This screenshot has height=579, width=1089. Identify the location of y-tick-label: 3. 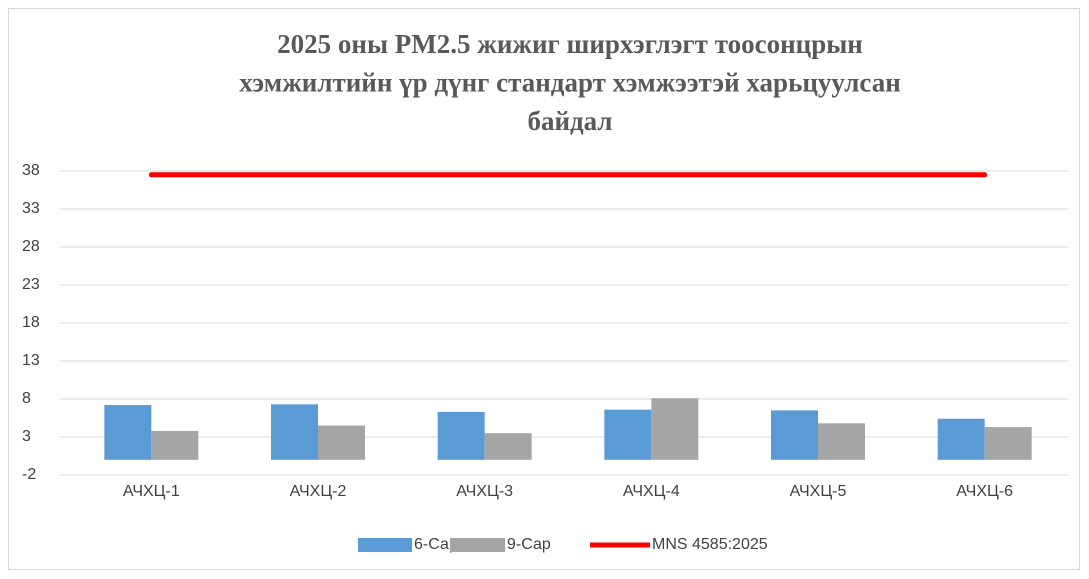
(26, 436).